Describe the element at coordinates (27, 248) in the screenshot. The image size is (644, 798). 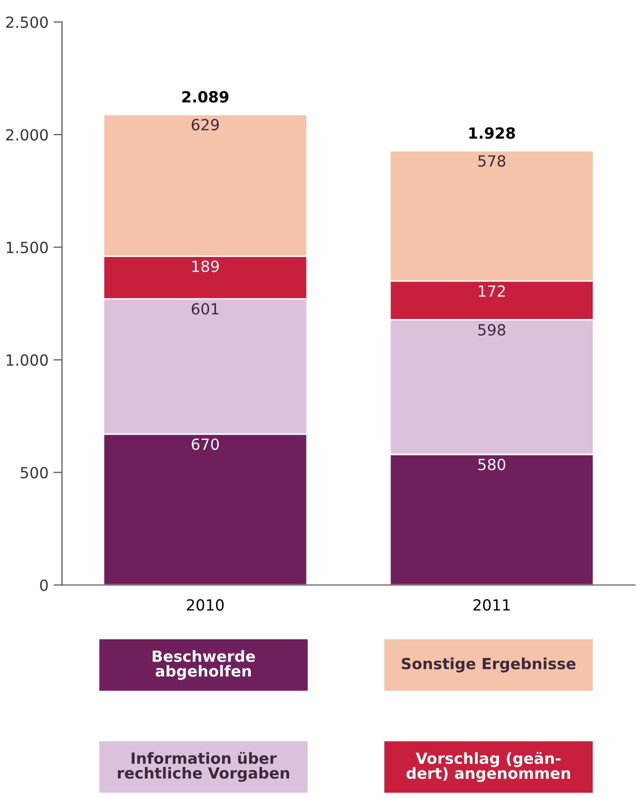
I see `y-tick-label: 1.500` at that location.